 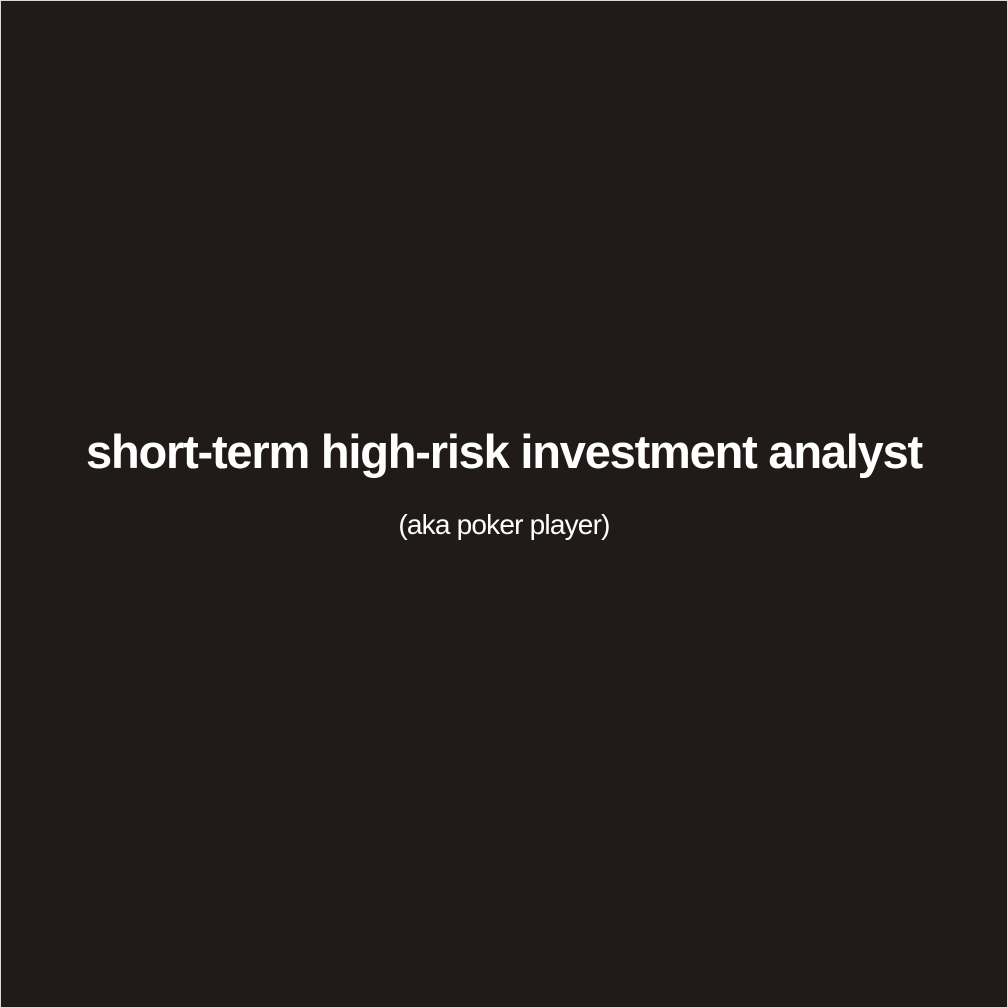 I want to click on subline-text: (aka poker player), so click(x=504, y=524).